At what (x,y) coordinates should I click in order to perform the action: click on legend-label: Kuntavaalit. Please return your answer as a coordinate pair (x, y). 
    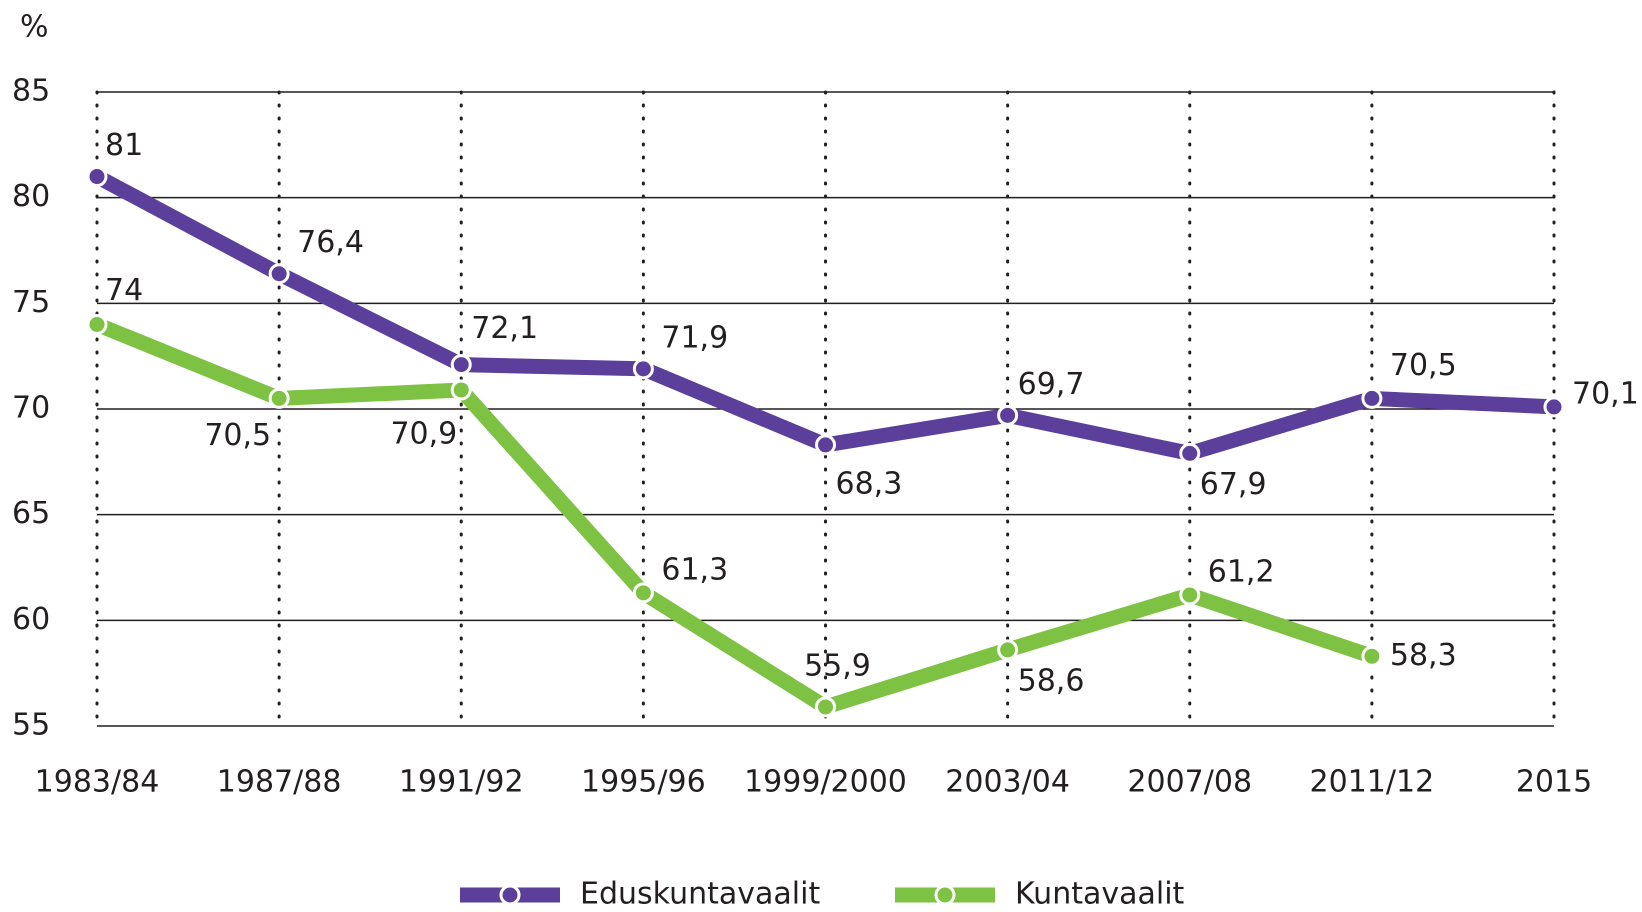
    Looking at the image, I should click on (1100, 894).